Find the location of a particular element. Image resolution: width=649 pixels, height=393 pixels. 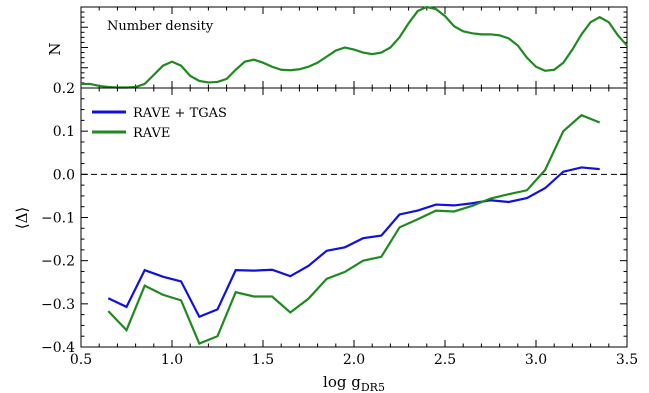

top-y-tick-labels: 0.2 is located at coordinates (64, 89).